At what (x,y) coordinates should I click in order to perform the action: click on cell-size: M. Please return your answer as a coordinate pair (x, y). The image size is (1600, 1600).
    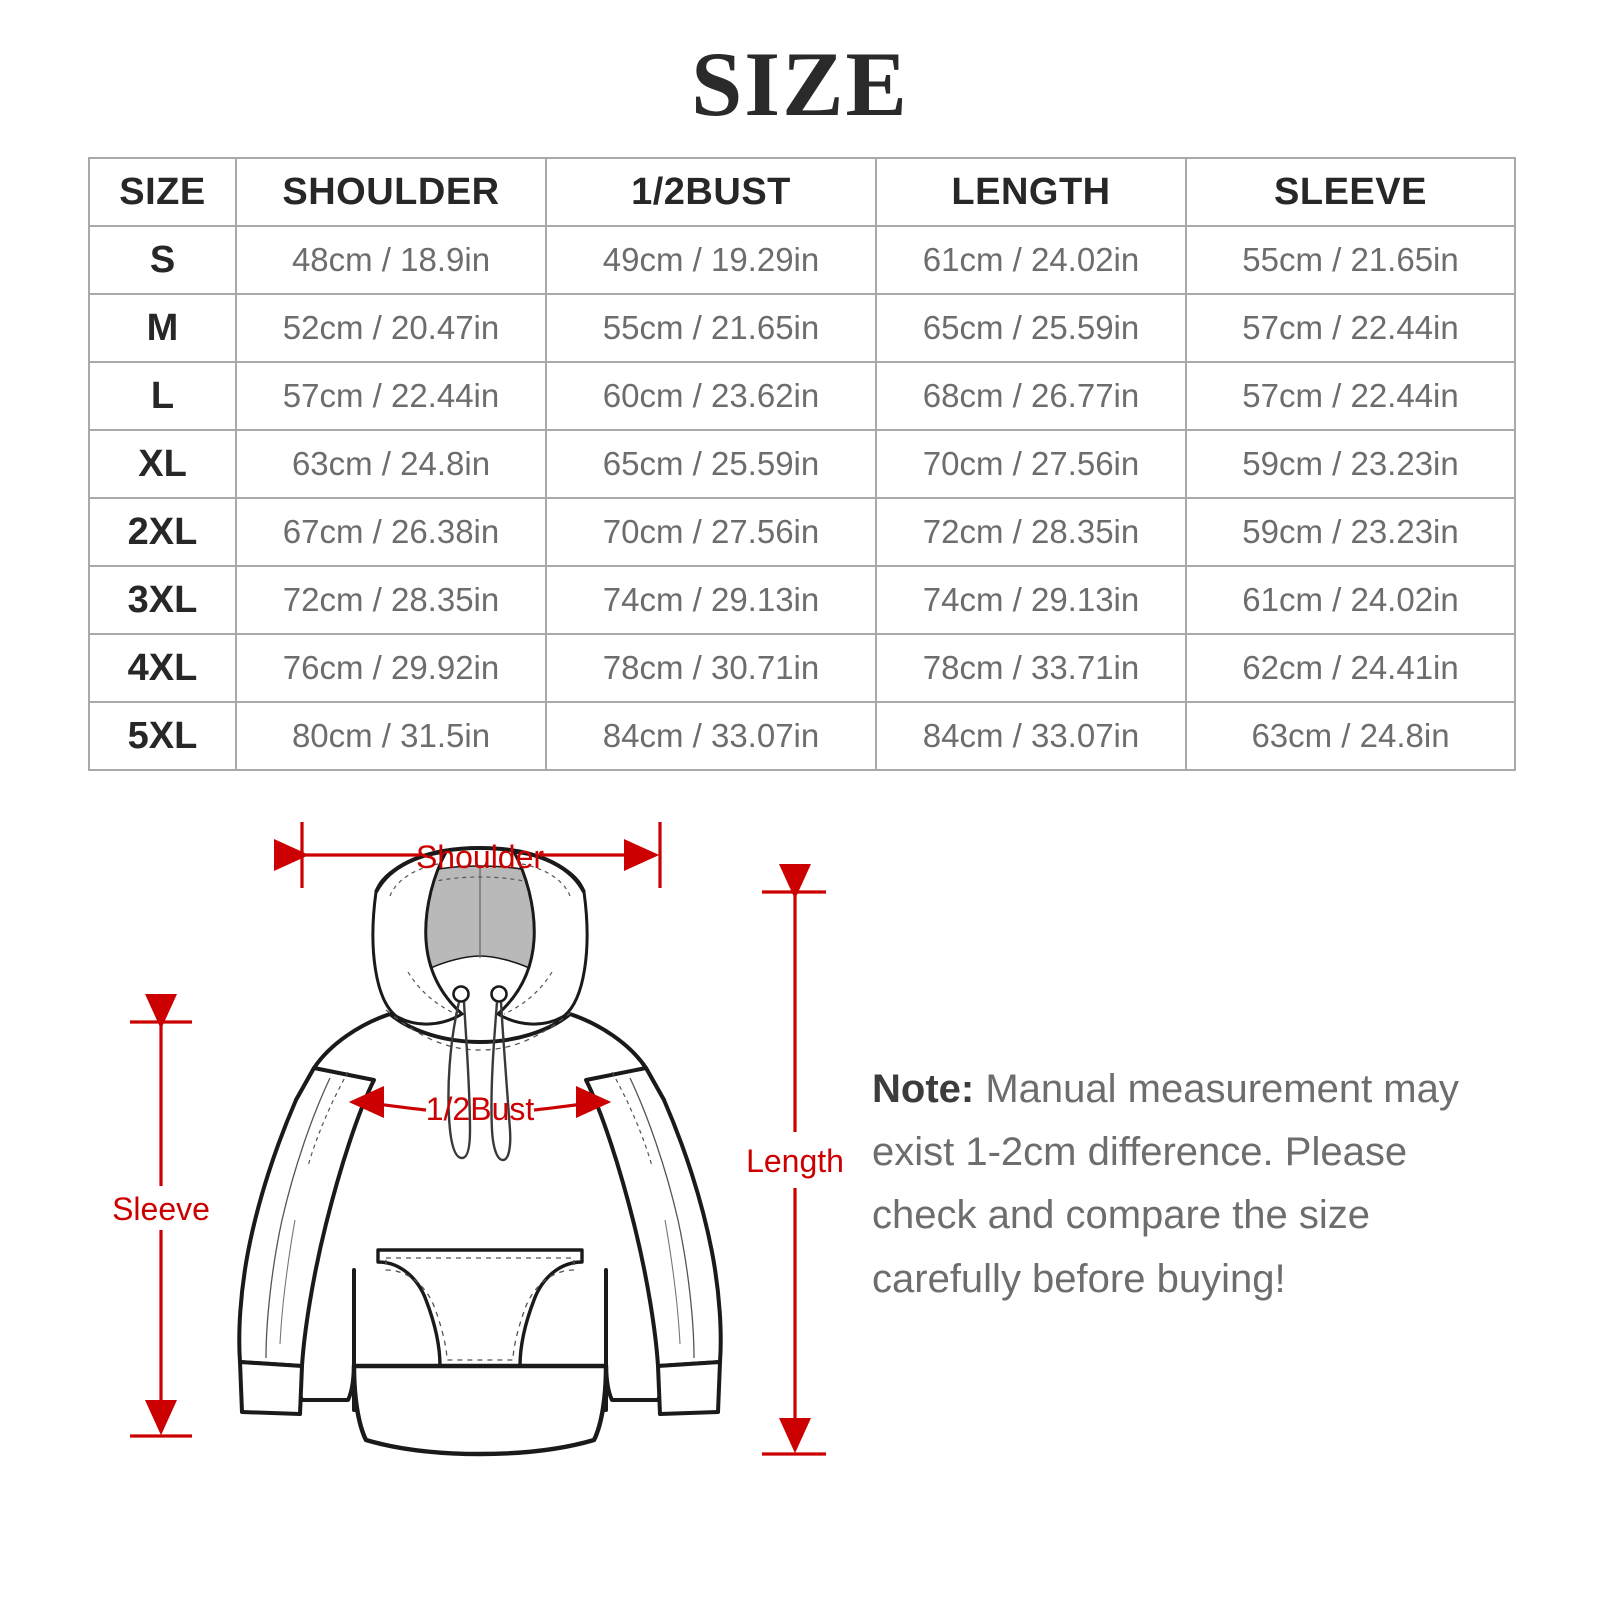
    Looking at the image, I should click on (162, 328).